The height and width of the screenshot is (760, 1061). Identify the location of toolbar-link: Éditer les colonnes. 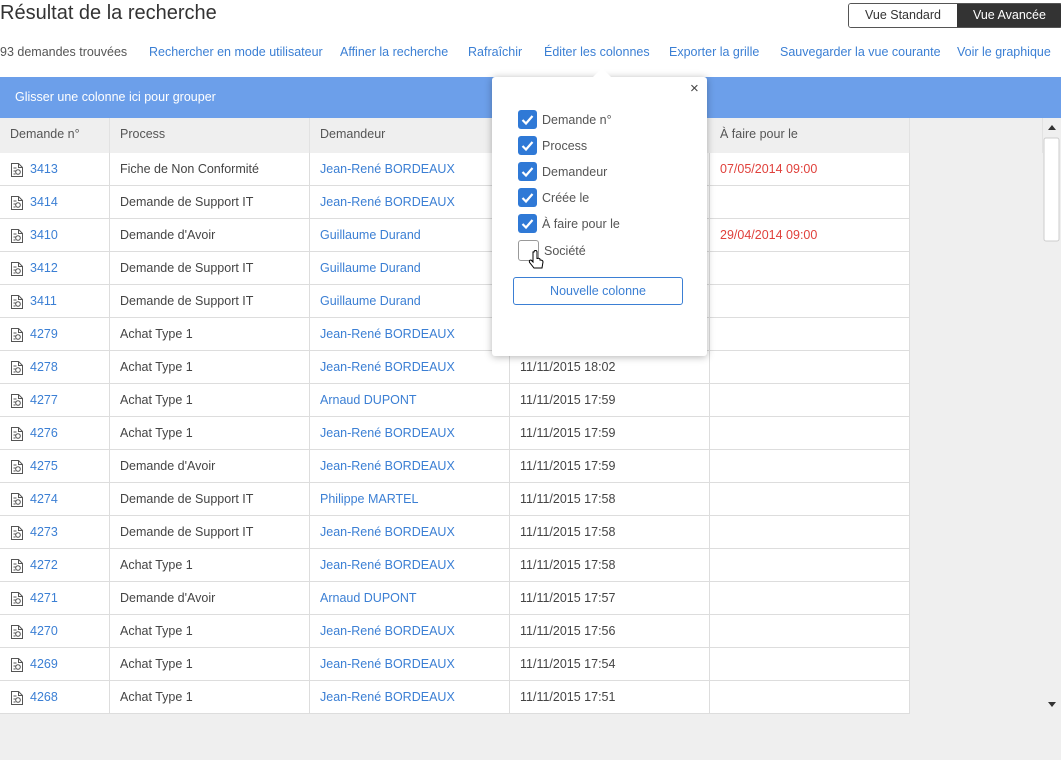
(597, 52).